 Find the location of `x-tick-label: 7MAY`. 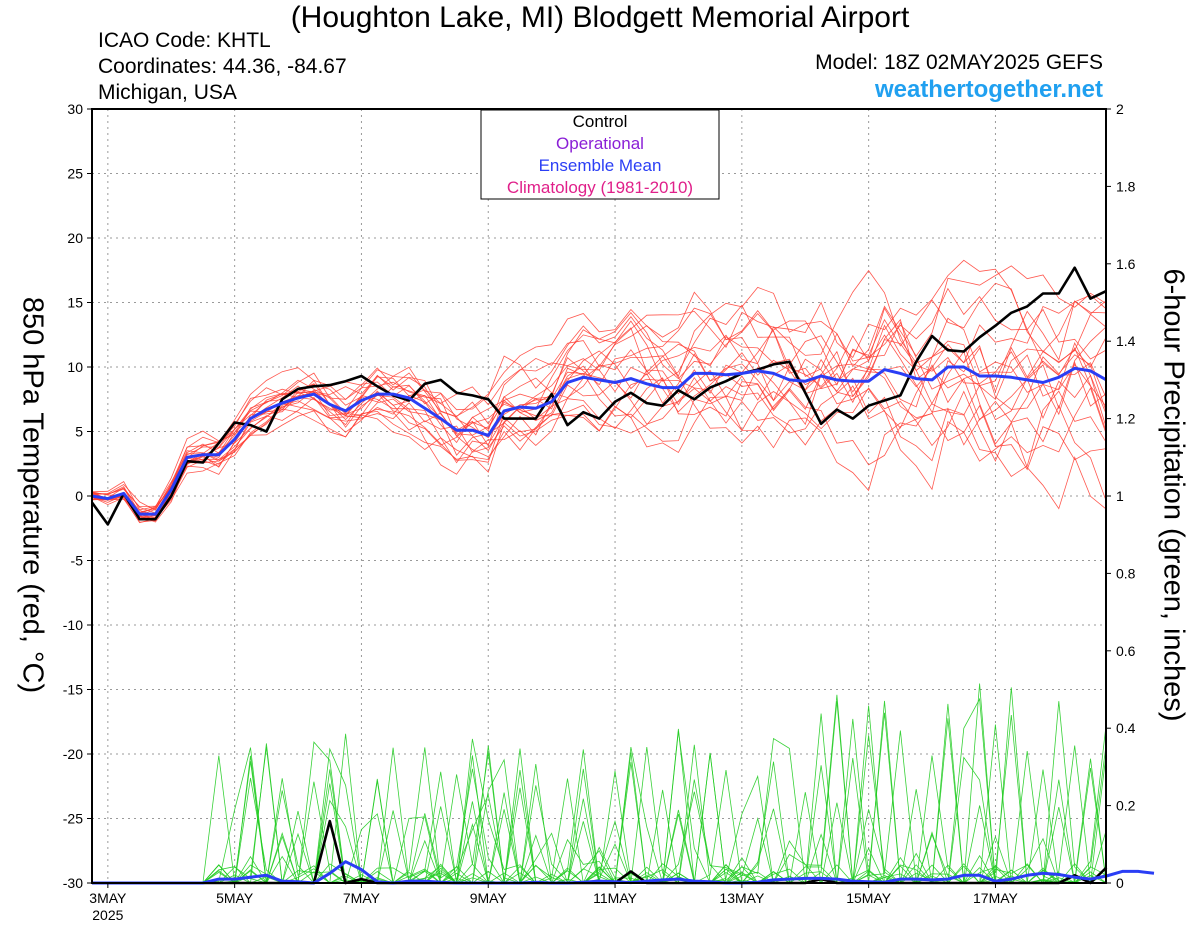

x-tick-label: 7MAY is located at coordinates (362, 898).